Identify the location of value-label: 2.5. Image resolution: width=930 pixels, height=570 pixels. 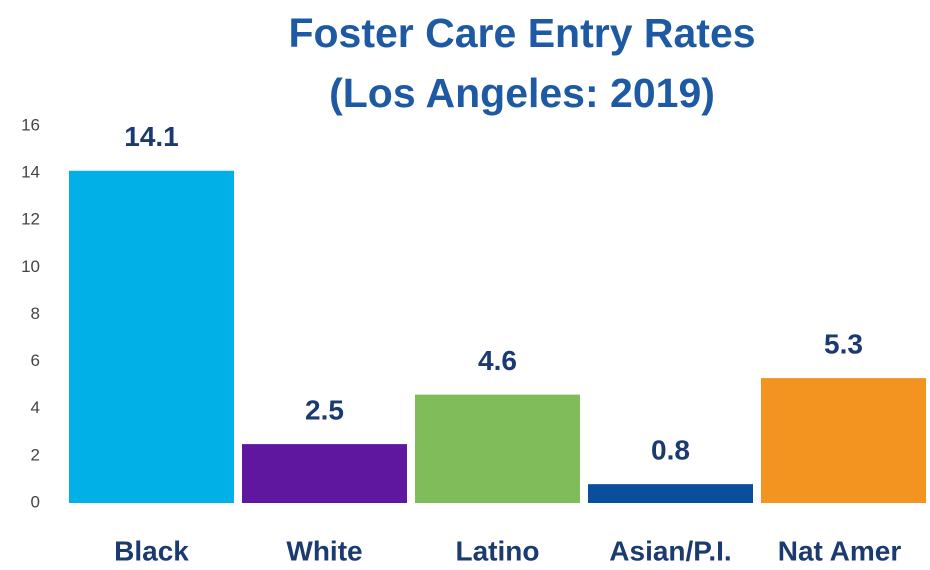
(324, 409).